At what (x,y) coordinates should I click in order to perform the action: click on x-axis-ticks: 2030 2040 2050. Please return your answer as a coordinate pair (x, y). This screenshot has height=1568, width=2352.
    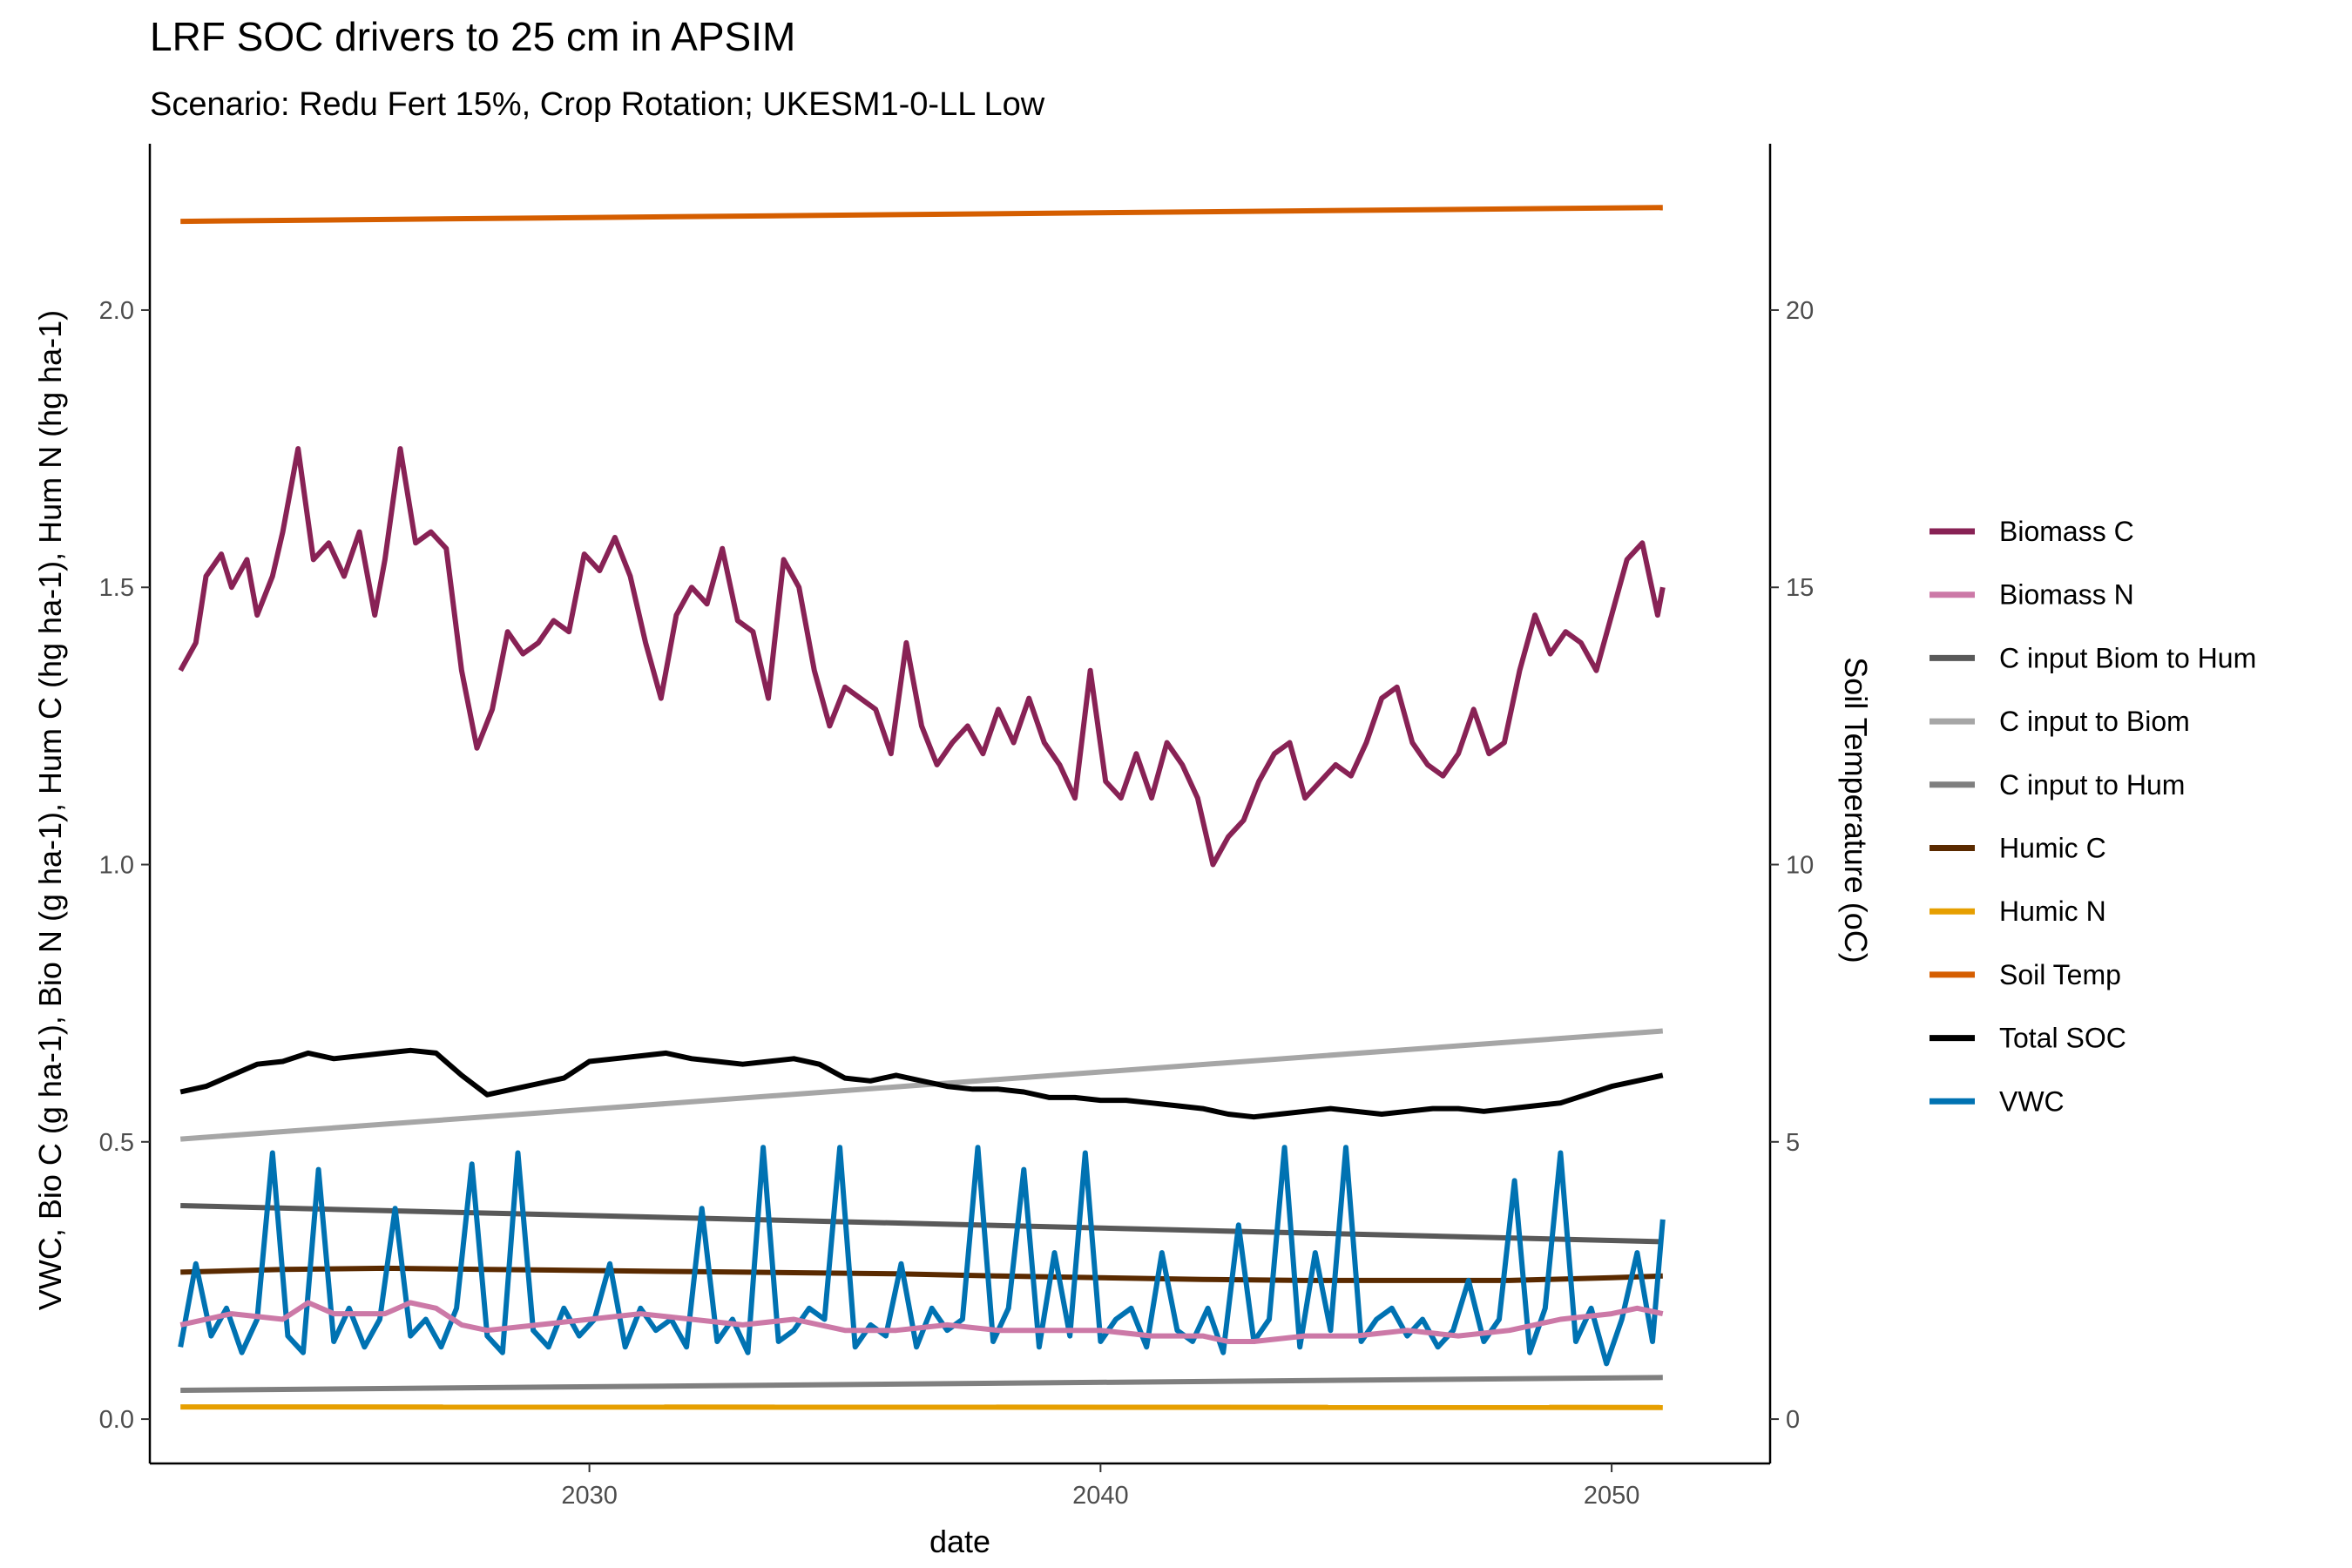
    Looking at the image, I should click on (1100, 1487).